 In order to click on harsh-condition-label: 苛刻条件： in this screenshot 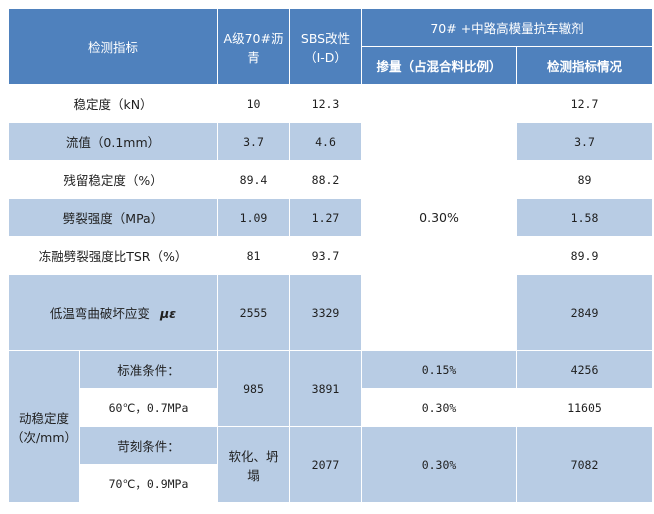, I will do `click(148, 445)`.